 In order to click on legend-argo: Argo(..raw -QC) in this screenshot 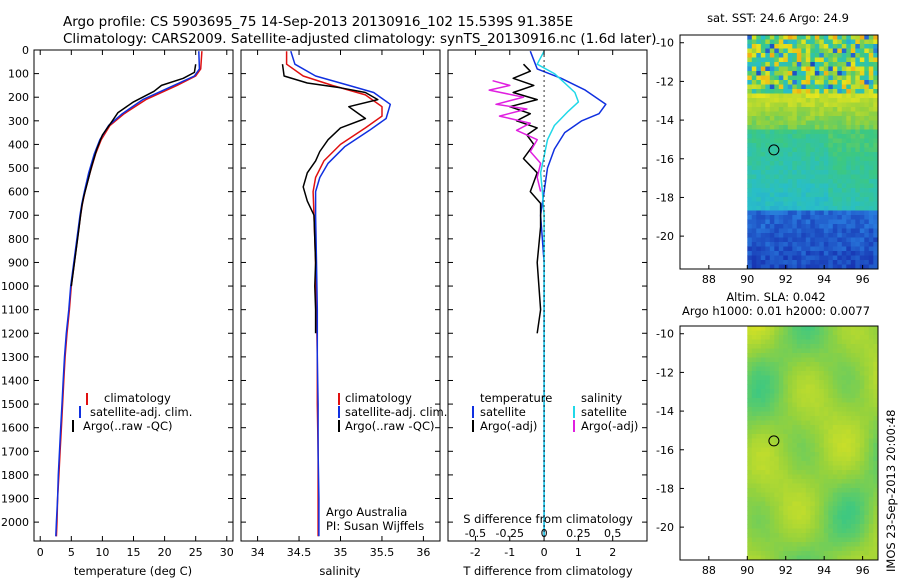, I will do `click(128, 426)`.